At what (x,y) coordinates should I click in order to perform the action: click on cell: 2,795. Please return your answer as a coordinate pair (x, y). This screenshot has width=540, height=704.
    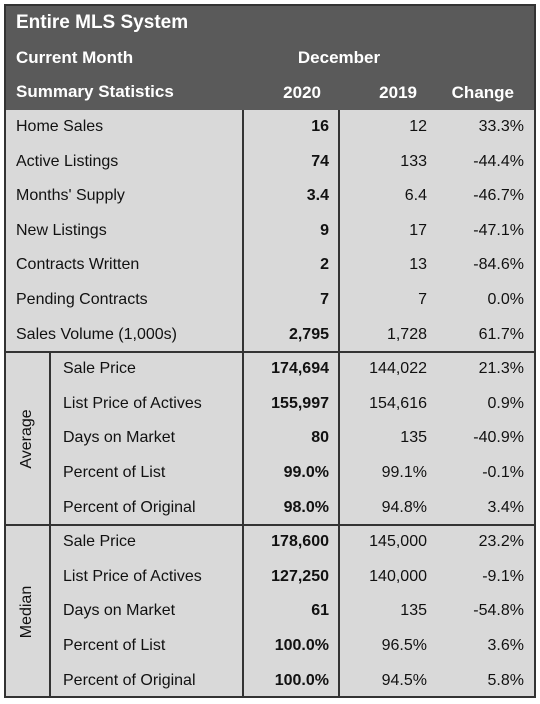
    Looking at the image, I should click on (308, 334).